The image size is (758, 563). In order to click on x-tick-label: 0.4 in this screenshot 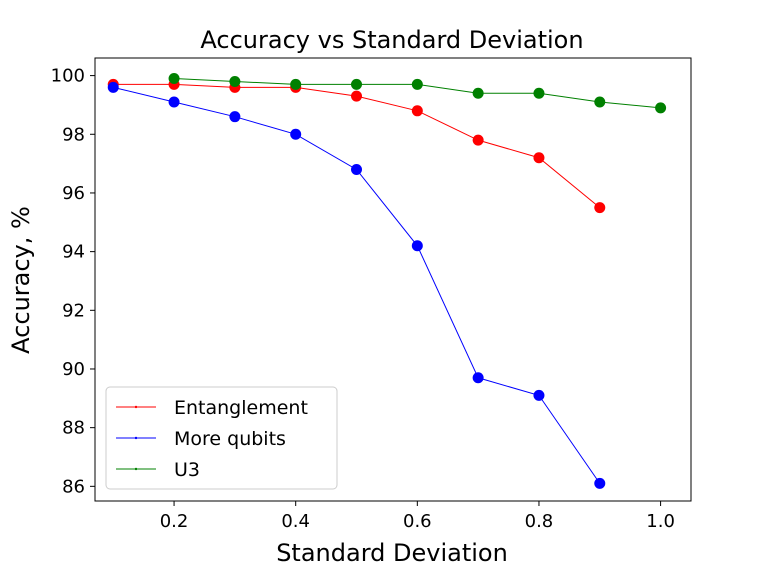, I will do `click(295, 521)`.